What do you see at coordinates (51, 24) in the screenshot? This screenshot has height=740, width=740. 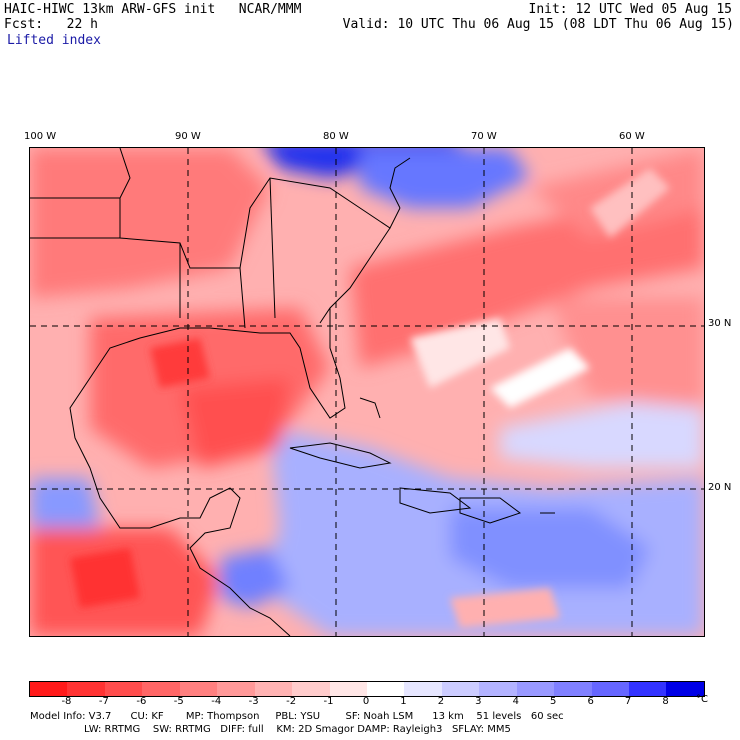 I see `forecast-hour: Fcst: 22 h` at bounding box center [51, 24].